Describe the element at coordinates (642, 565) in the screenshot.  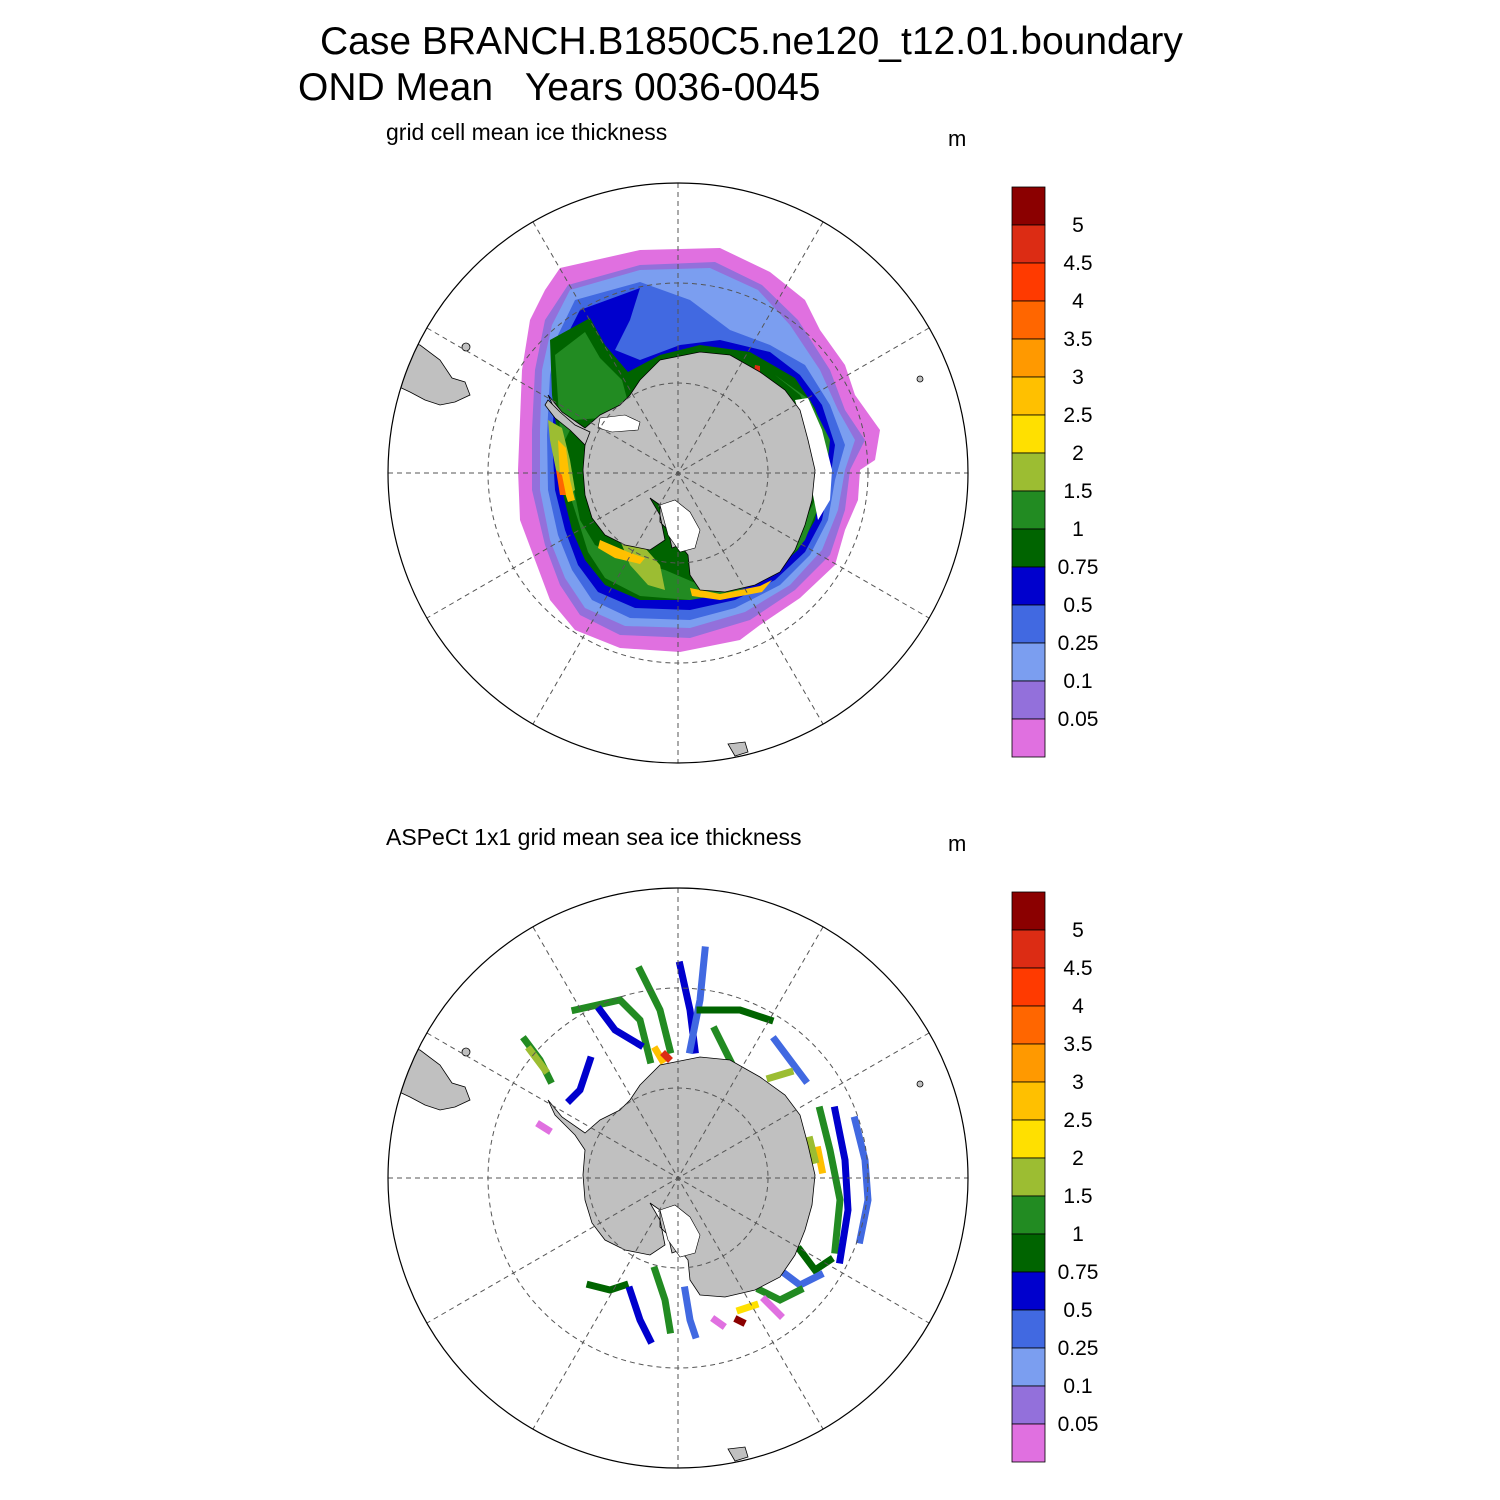
I see `ice-band-1.5` at that location.